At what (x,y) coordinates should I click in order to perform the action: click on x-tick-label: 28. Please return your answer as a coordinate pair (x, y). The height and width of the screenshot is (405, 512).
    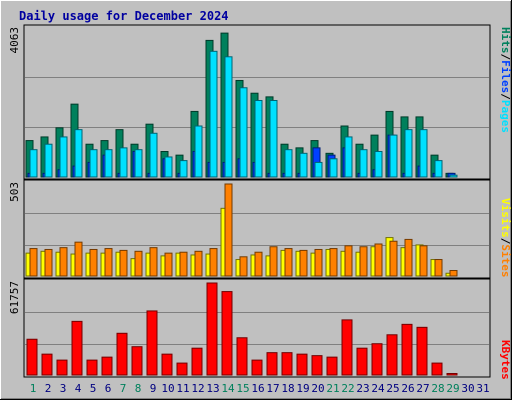
    Looking at the image, I should click on (437, 388).